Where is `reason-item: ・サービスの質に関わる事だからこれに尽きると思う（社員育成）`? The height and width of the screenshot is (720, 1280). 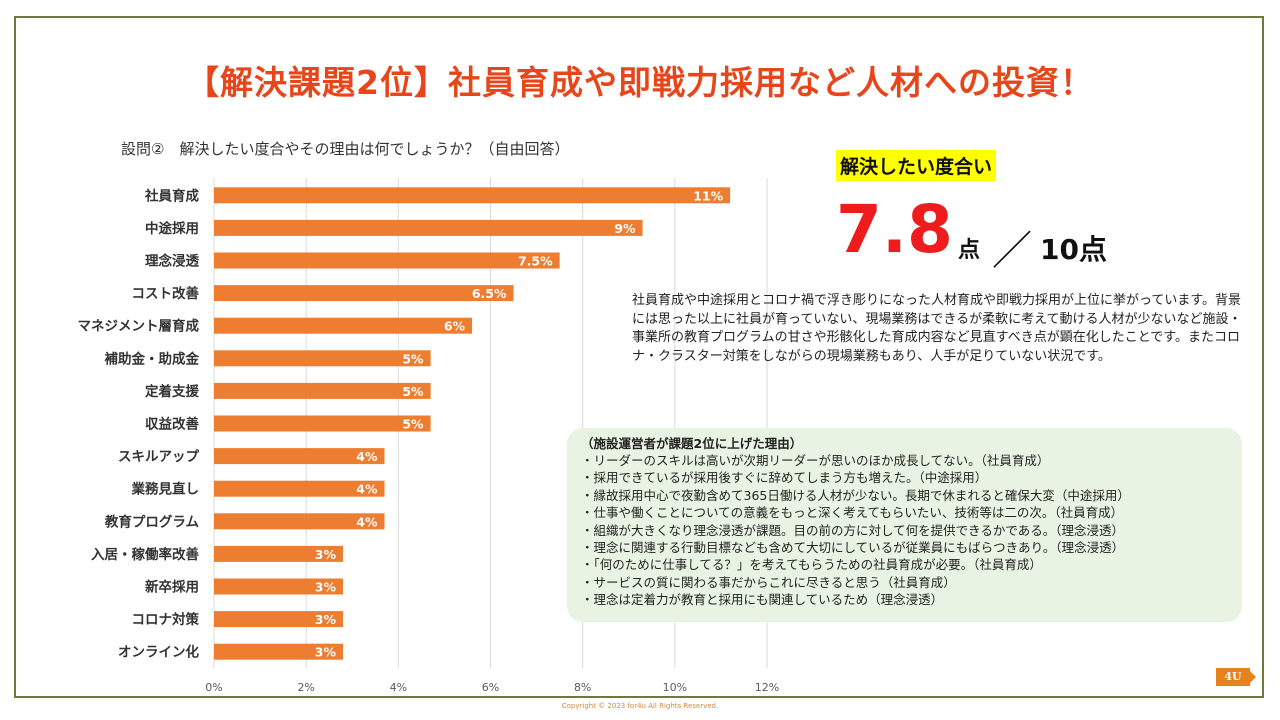 reason-item: ・サービスの質に関わる事だからこれに尽きると思う（社員育成） is located at coordinates (768, 582).